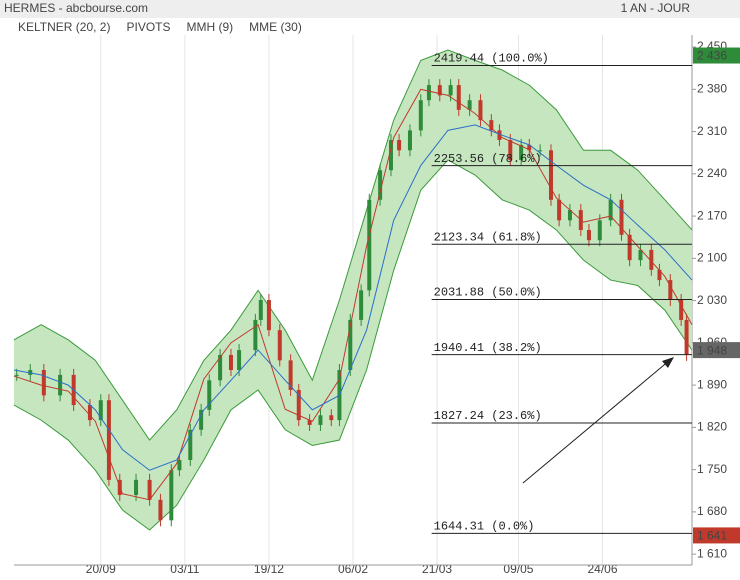  Describe the element at coordinates (712, 469) in the screenshot. I see `y-tick-label: 1 750` at that location.